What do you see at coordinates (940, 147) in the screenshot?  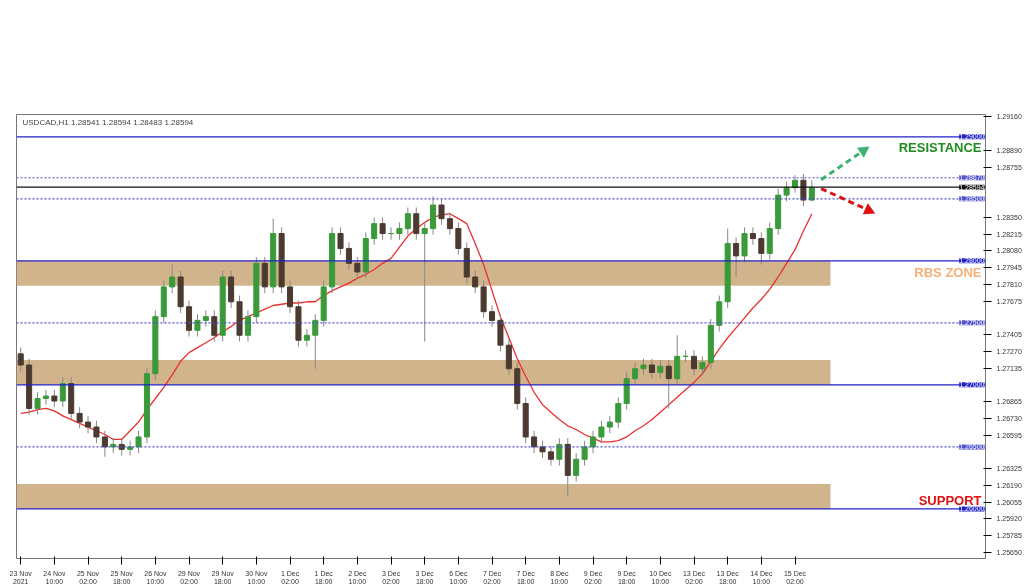 I see `text: RESISTANCE` at bounding box center [940, 147].